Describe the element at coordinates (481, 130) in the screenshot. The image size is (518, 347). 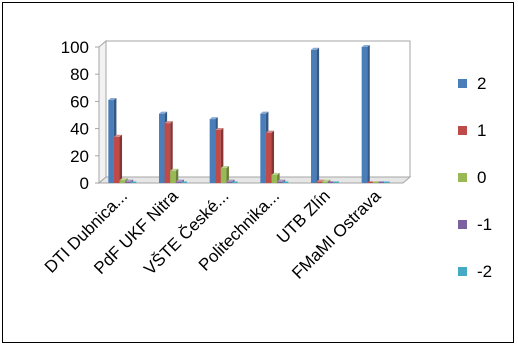
I see `legend-label: 1` at that location.